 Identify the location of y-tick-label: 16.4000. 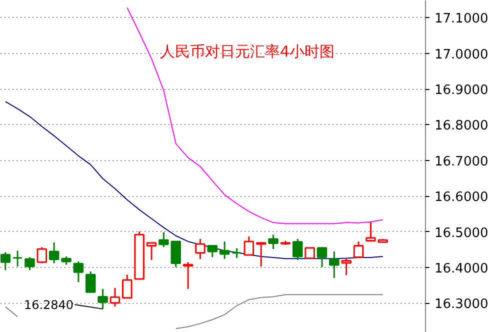
(461, 269).